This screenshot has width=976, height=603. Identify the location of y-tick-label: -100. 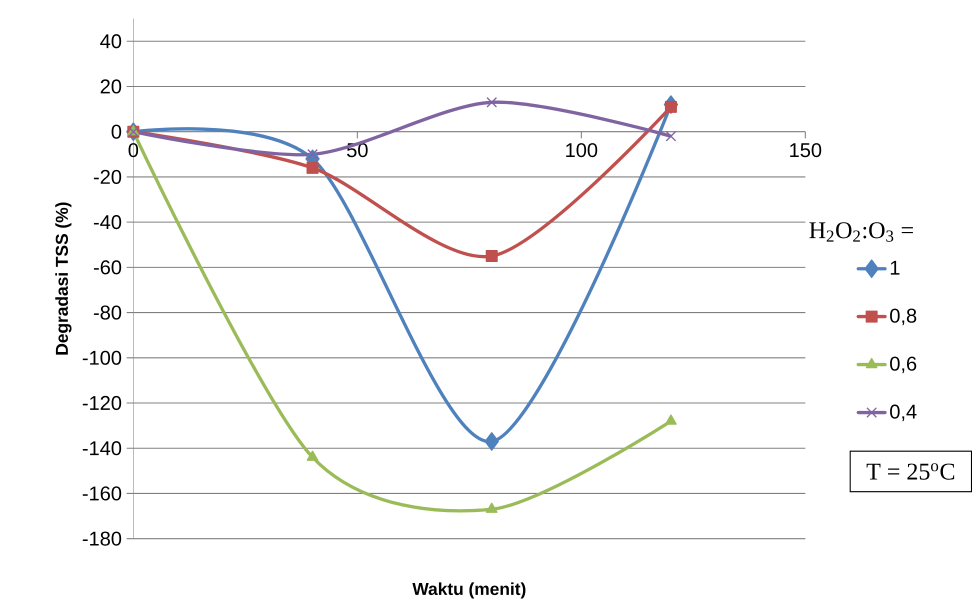
(102, 357).